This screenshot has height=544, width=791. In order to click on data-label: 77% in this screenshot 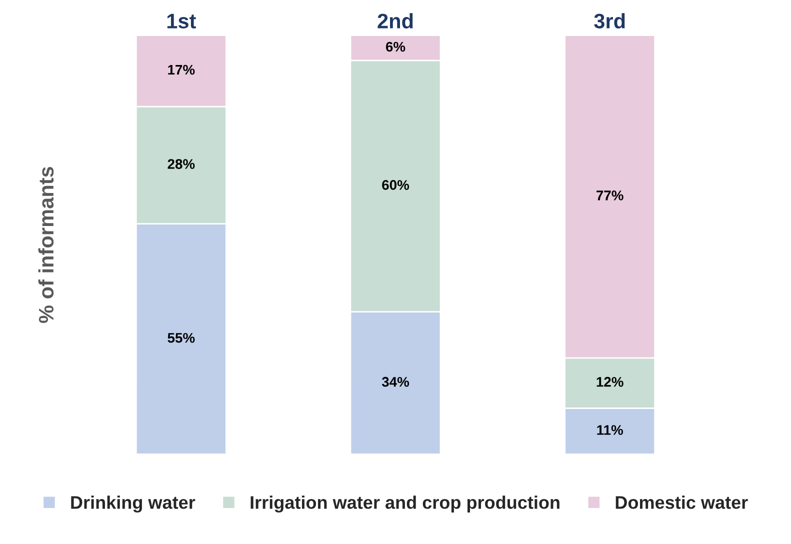, I will do `click(610, 195)`.